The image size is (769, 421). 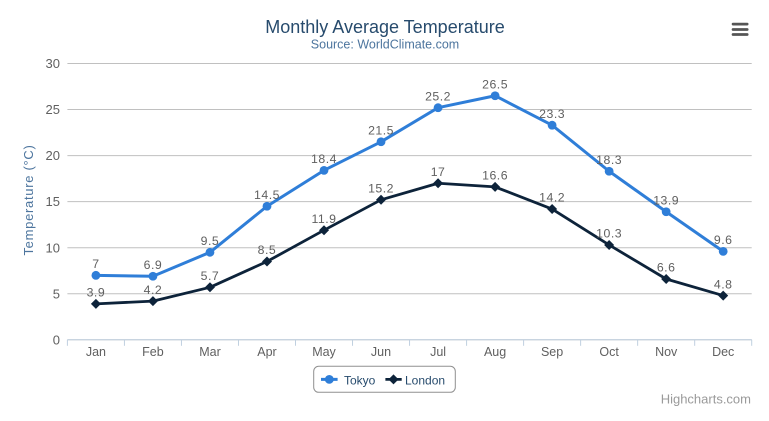 I want to click on svg-text: Jan, so click(x=96, y=352).